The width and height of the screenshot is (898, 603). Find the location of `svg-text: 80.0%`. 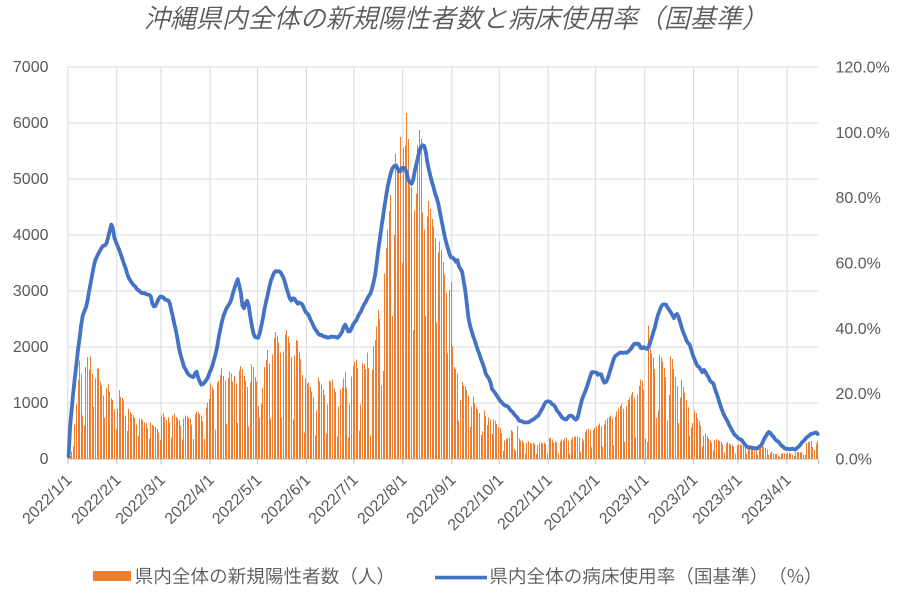

svg-text: 80.0% is located at coordinates (858, 198).